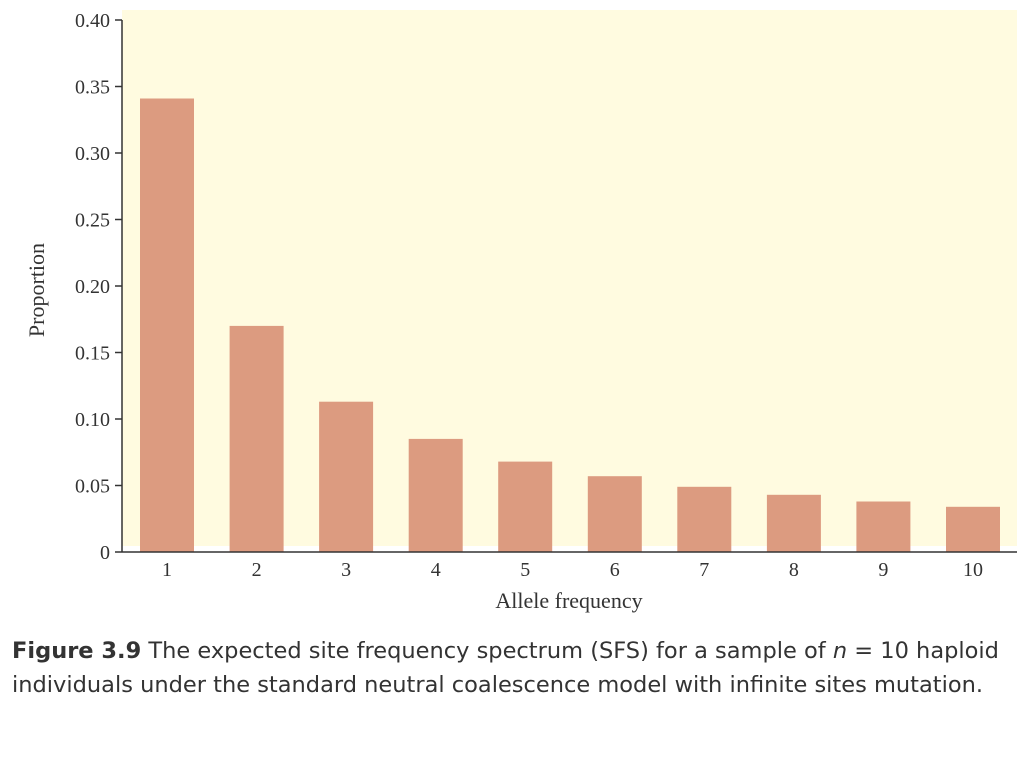 This screenshot has width=1024, height=761. Describe the element at coordinates (92, 420) in the screenshot. I see `y-tick-label-0.10: 0.10` at that location.